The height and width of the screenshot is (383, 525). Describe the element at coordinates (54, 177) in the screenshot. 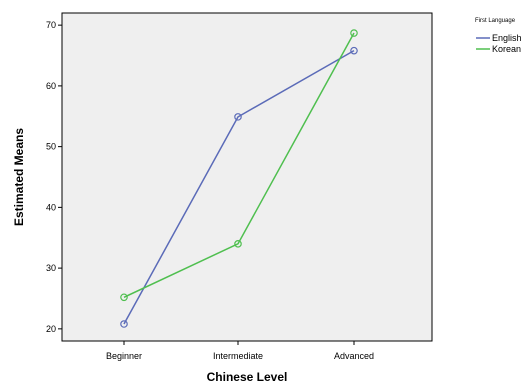

I see `y-axis: 20 30 40 50 60 70` at that location.